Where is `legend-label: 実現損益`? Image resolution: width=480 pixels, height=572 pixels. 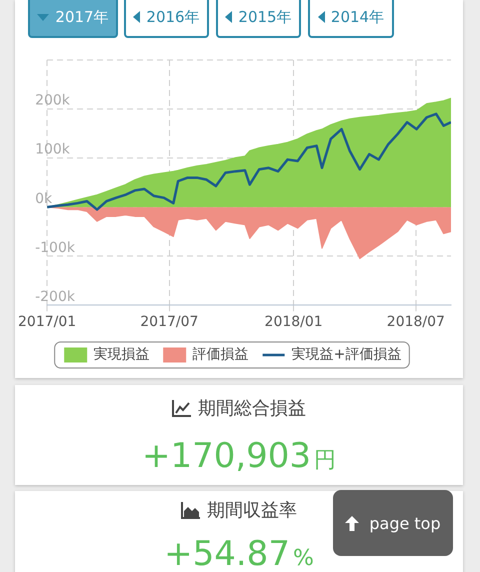
legend-label: 実現損益 is located at coordinates (122, 354).